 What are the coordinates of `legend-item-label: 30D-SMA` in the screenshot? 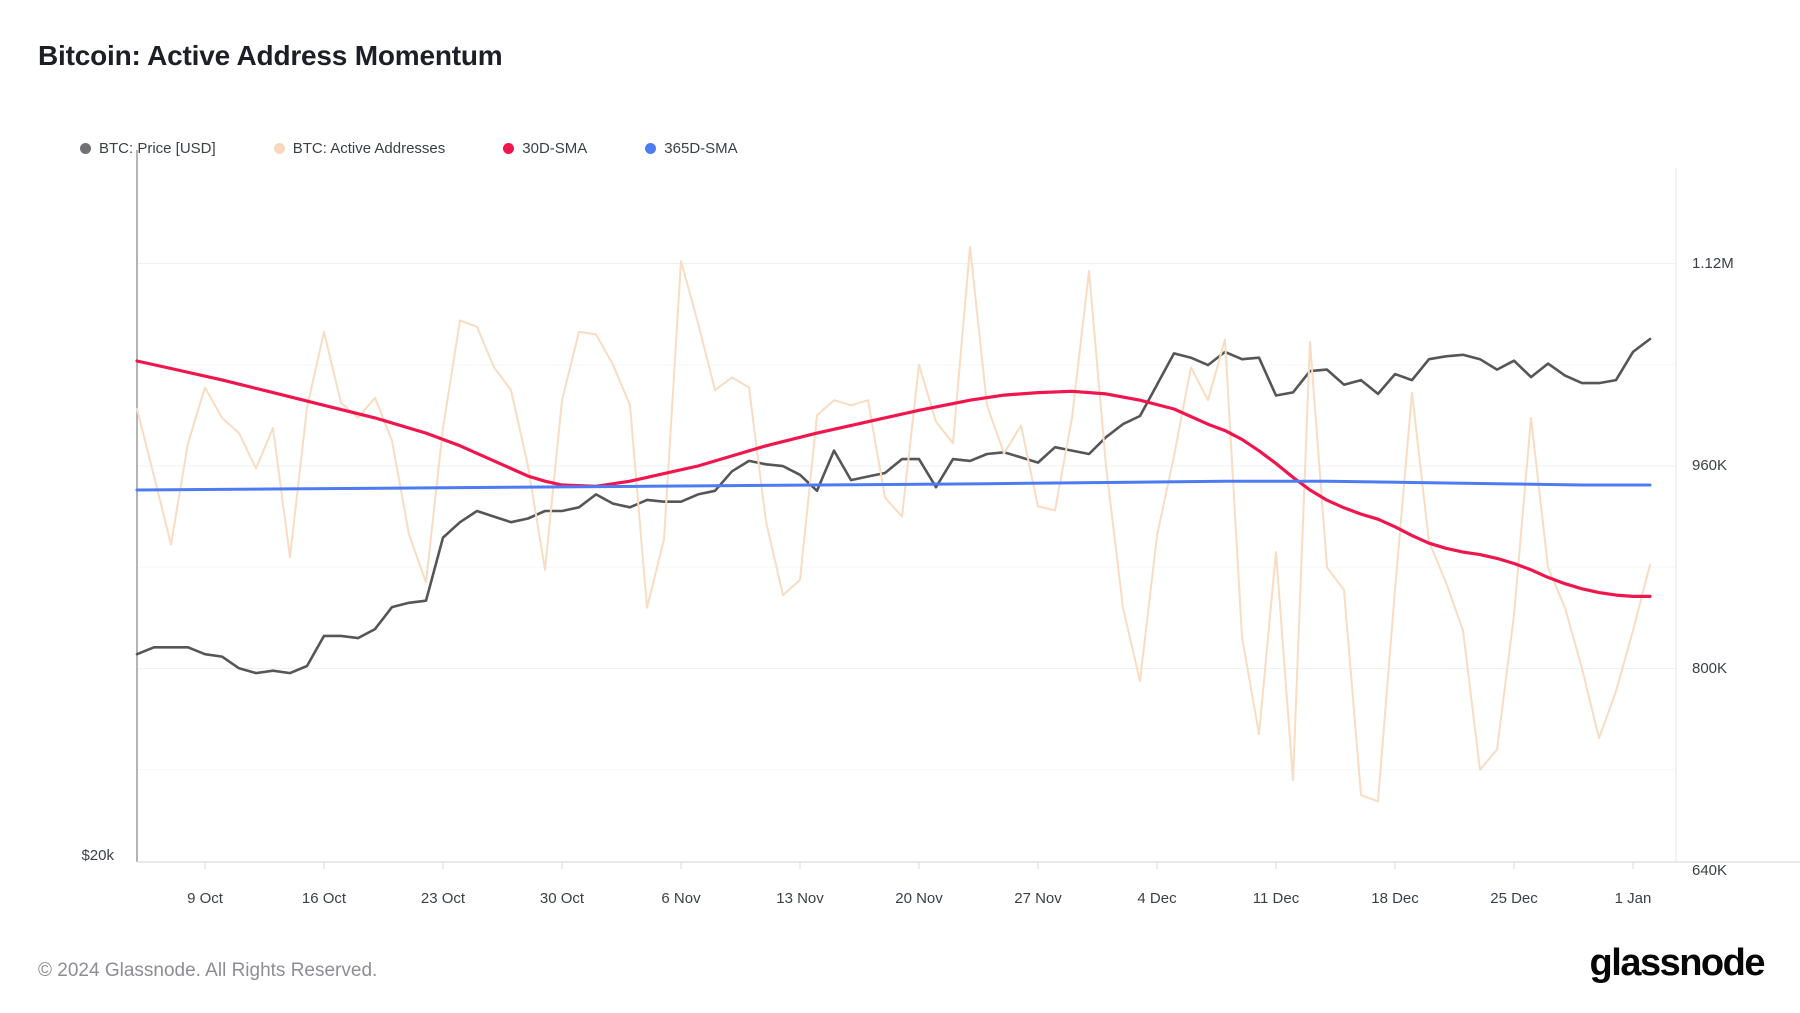 It's located at (555, 148).